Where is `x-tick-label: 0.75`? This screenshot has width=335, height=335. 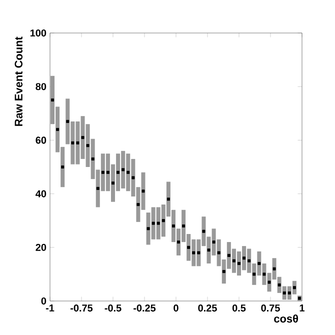
x-tick-label: 0.75 is located at coordinates (270, 308).